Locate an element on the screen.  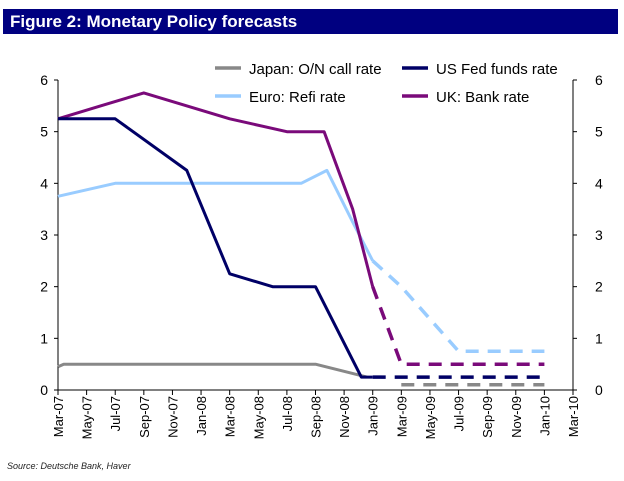
x-tick-label: Nov-07 is located at coordinates (172, 417).